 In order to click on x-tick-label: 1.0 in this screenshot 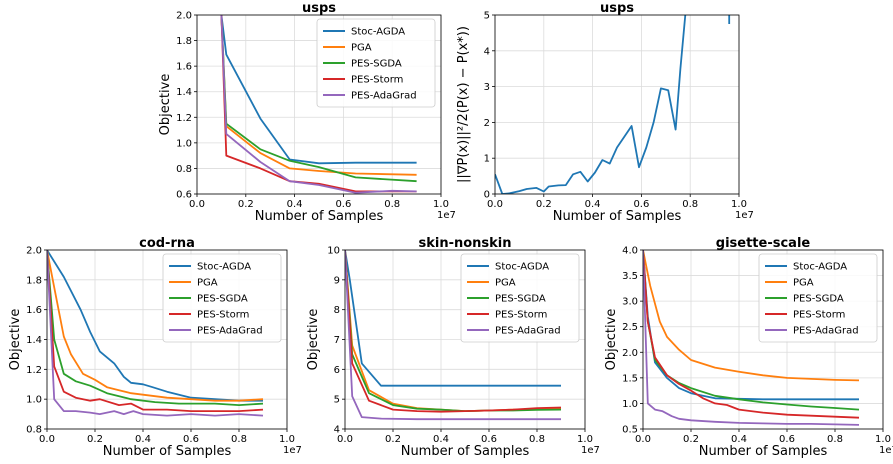, I will do `click(441, 204)`.